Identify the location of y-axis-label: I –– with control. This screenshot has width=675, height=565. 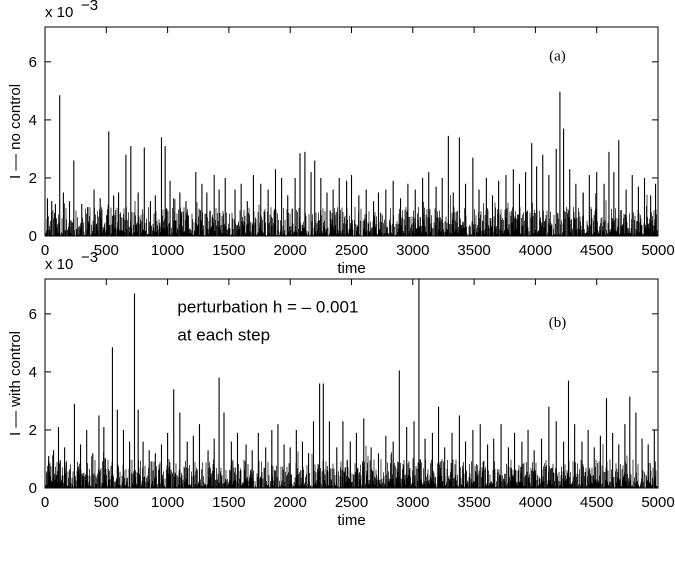
(15, 383).